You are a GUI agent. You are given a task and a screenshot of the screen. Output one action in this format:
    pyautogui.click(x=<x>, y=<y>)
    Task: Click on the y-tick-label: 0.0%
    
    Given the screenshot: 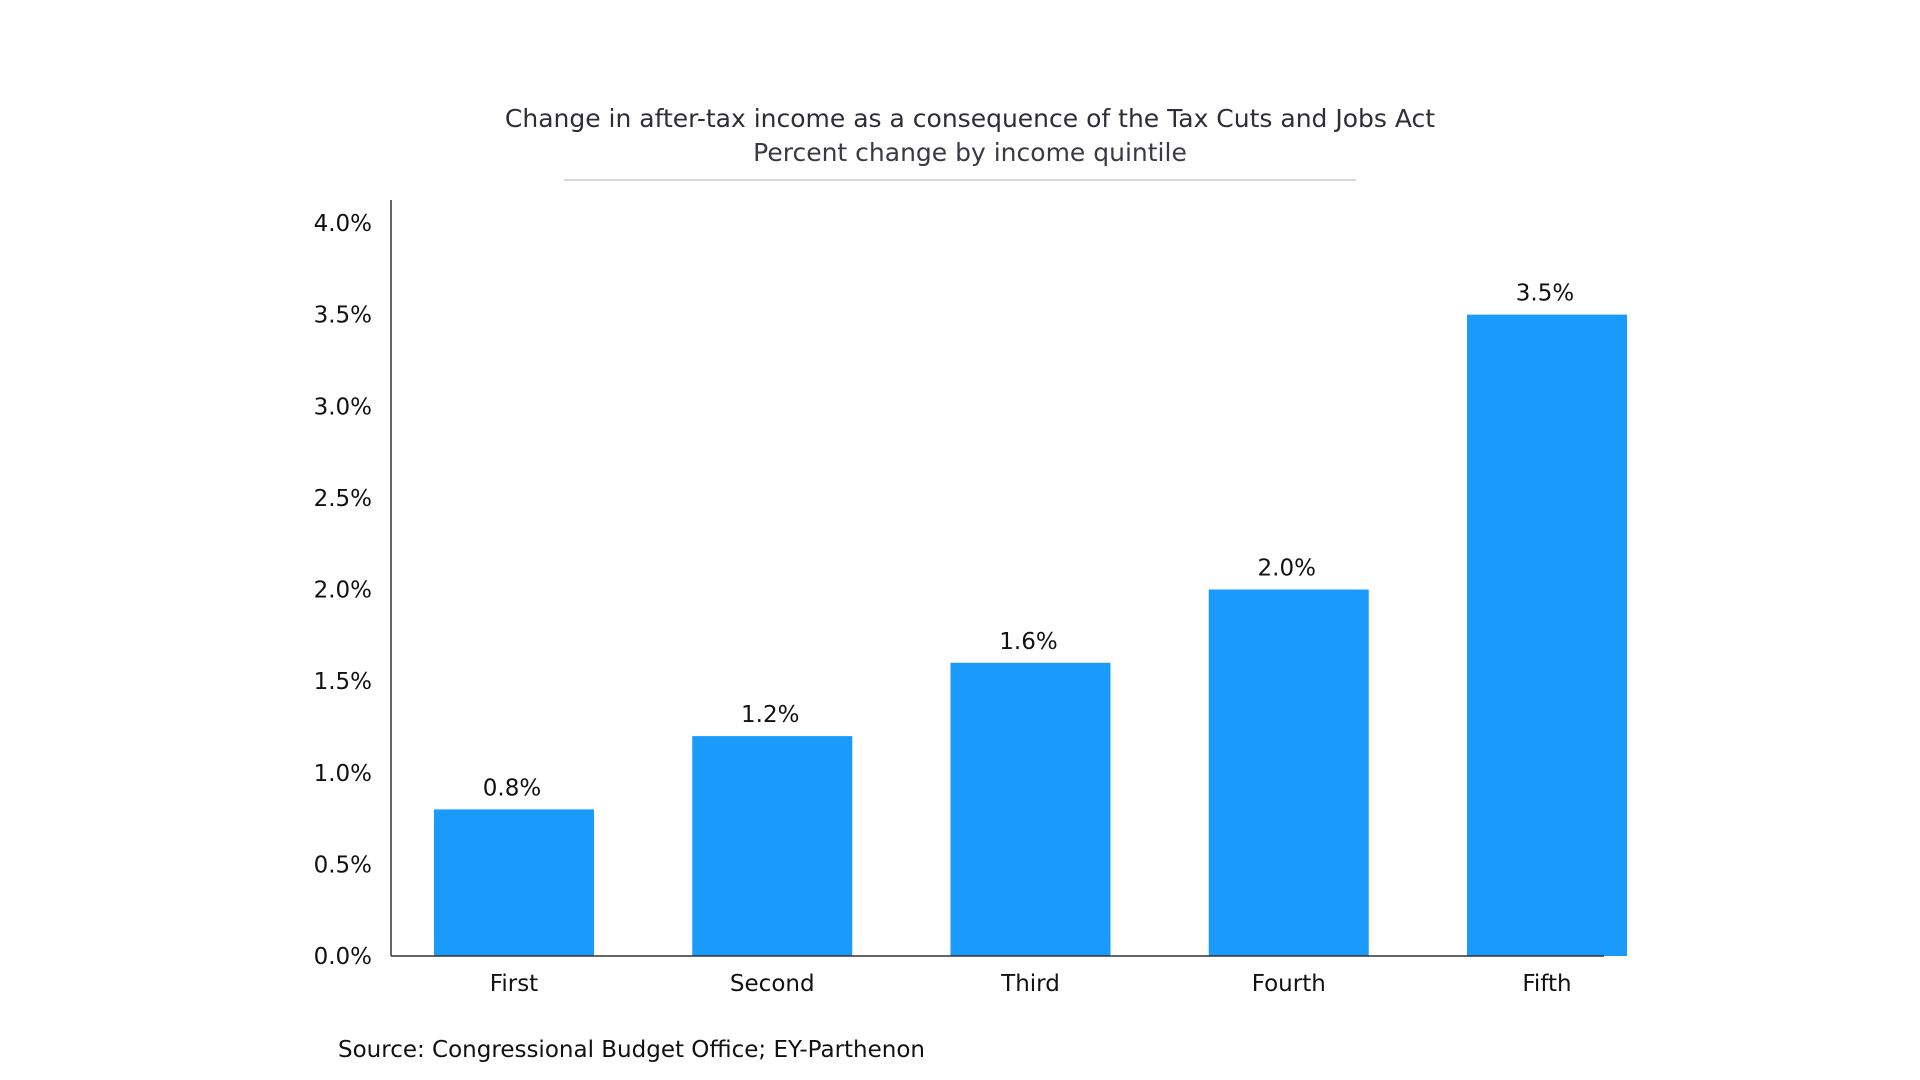 What is the action you would take?
    pyautogui.click(x=343, y=957)
    